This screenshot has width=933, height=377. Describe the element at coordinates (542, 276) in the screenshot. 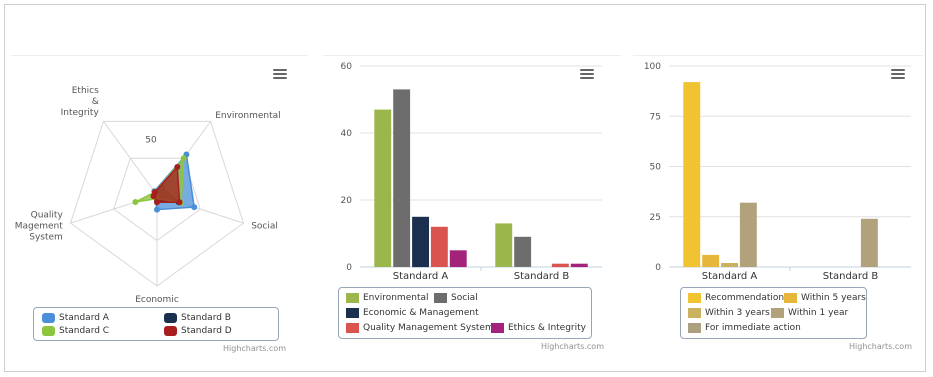

I see `x-category-label: Standard B` at that location.